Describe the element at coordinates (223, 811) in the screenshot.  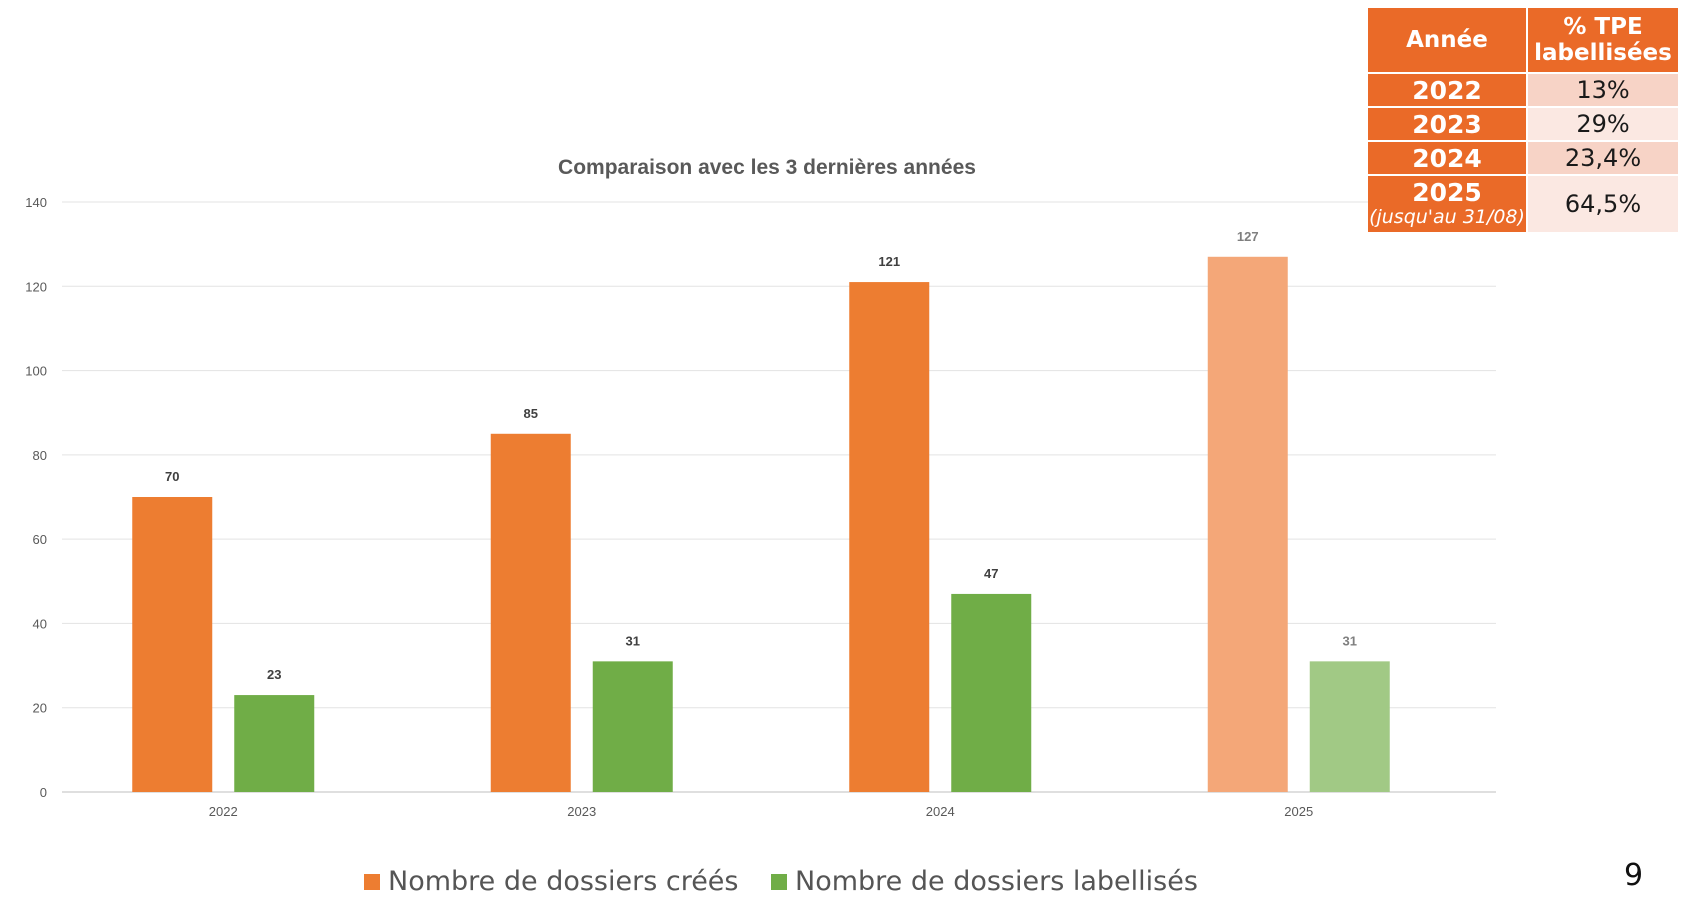
I see `x-tick-label: 2022` at that location.